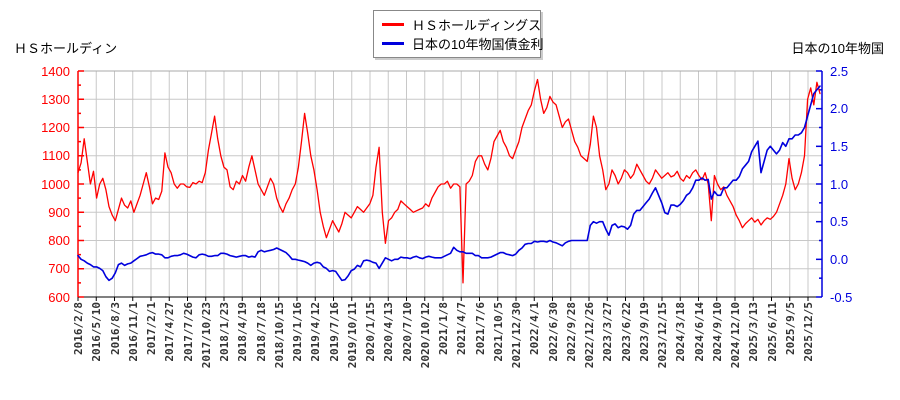 This screenshot has width=900, height=400. What do you see at coordinates (78, 328) in the screenshot?
I see `x-tick-label: 2016/2/8` at bounding box center [78, 328].